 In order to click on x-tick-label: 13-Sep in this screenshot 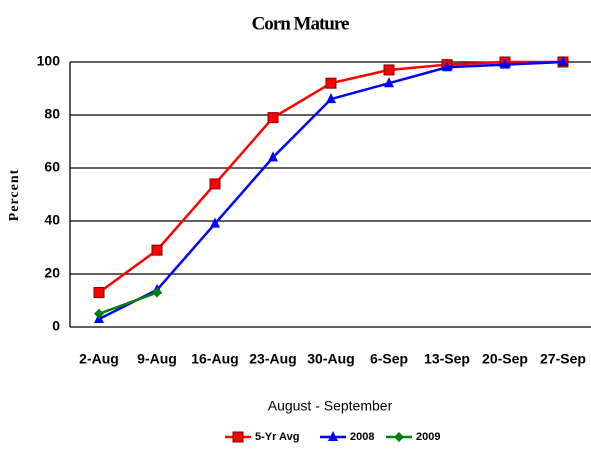, I will do `click(447, 359)`.